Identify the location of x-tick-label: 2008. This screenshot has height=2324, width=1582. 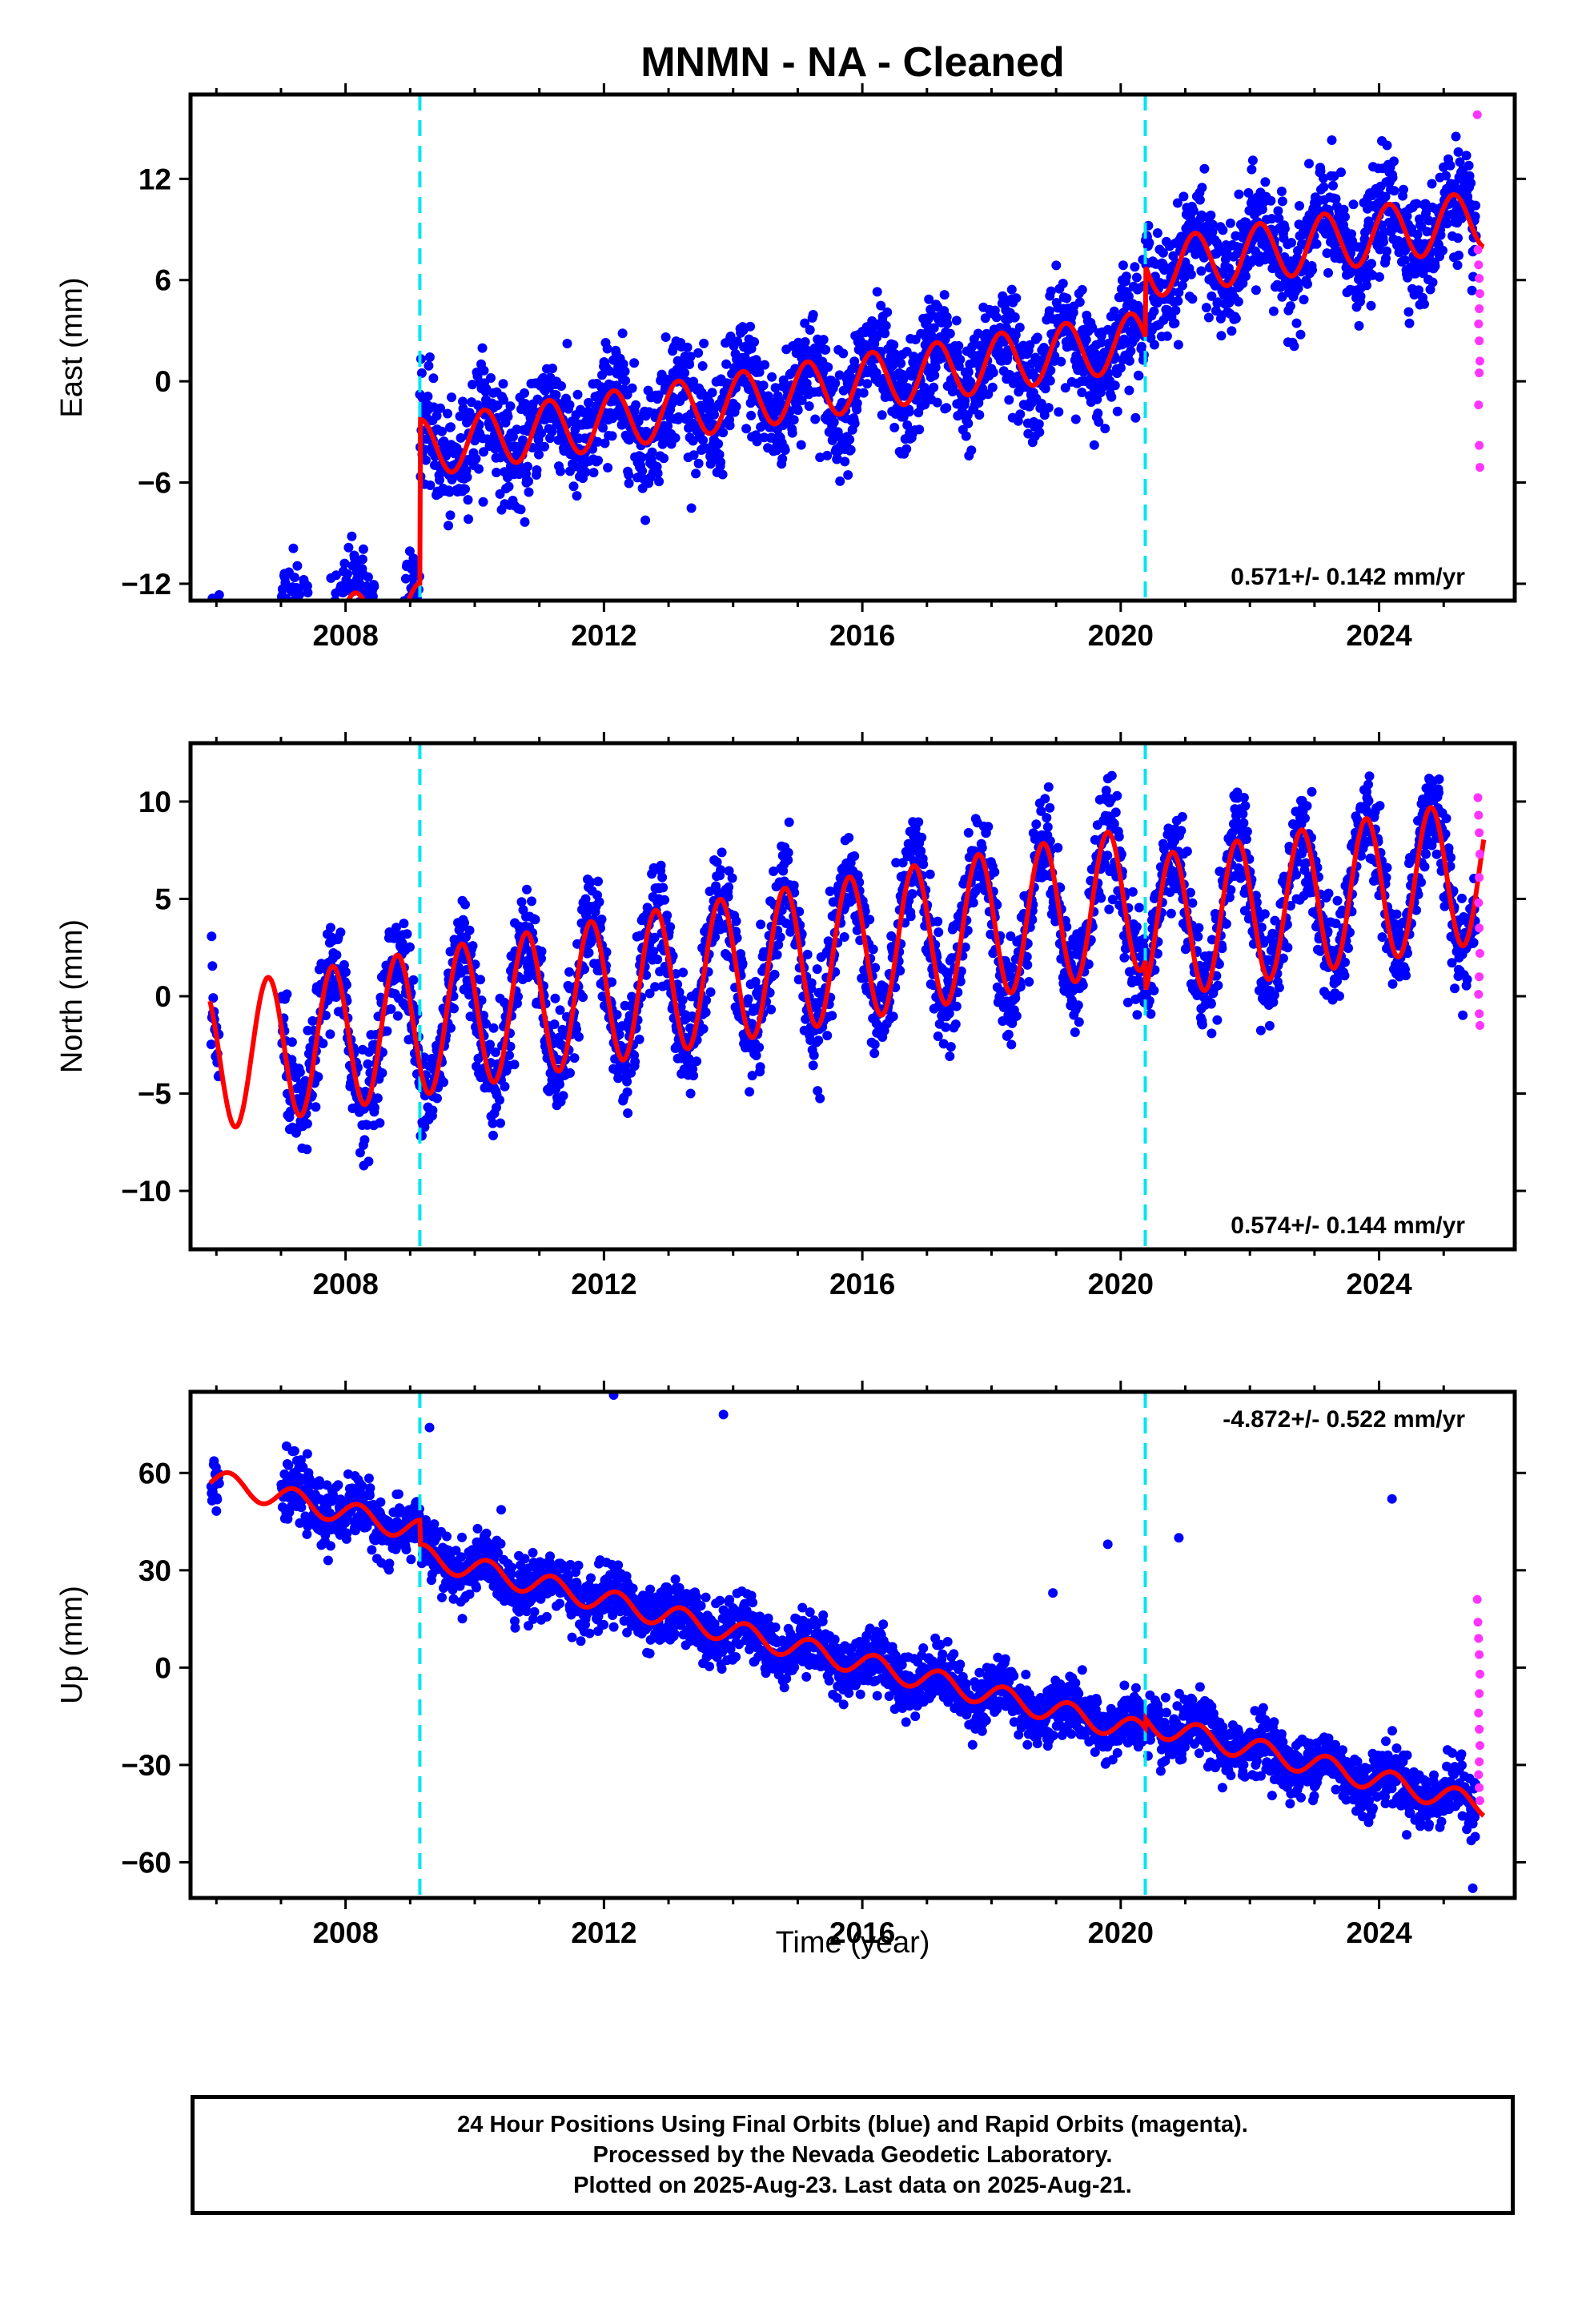
(345, 635).